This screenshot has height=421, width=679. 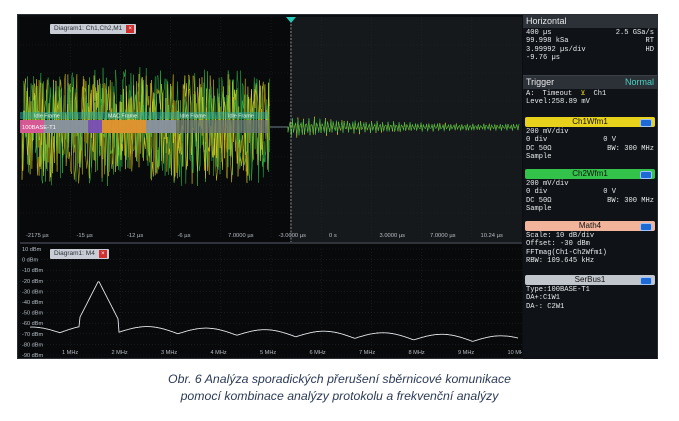 I want to click on horizontal-title: Horizontal, so click(x=590, y=21).